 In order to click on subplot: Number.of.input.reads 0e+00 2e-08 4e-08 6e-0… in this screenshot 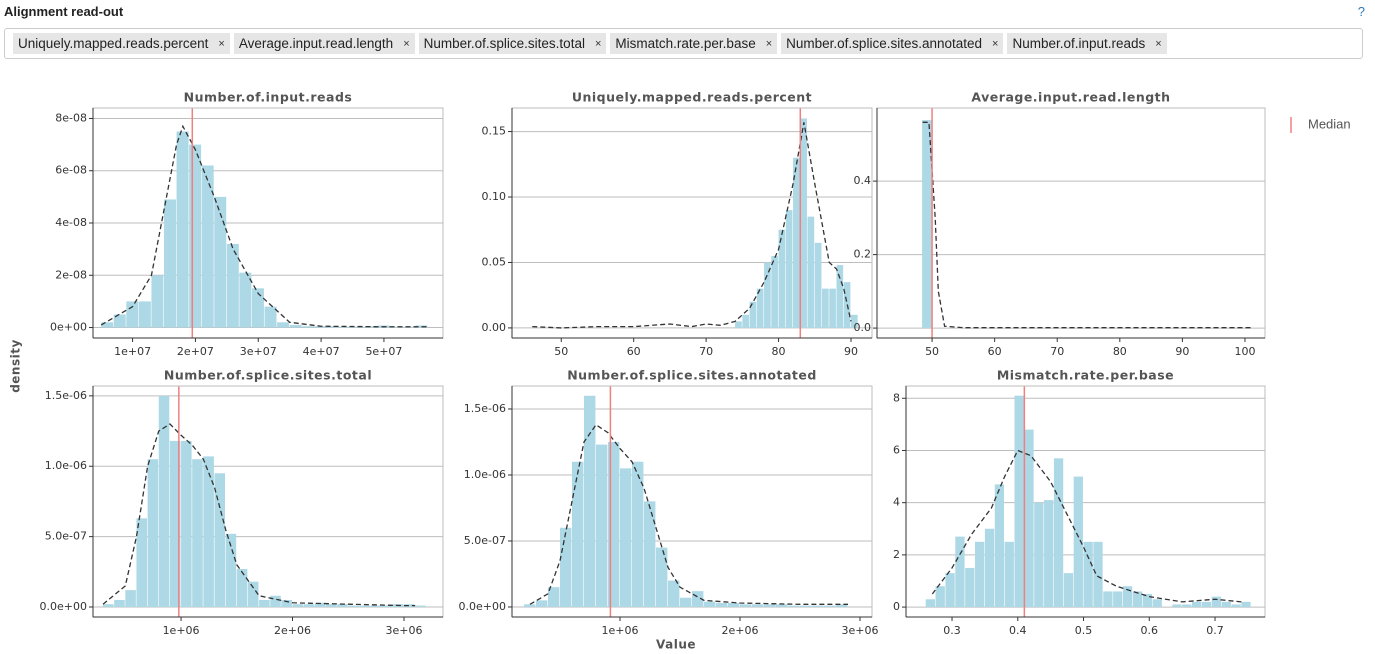, I will do `click(247, 224)`.